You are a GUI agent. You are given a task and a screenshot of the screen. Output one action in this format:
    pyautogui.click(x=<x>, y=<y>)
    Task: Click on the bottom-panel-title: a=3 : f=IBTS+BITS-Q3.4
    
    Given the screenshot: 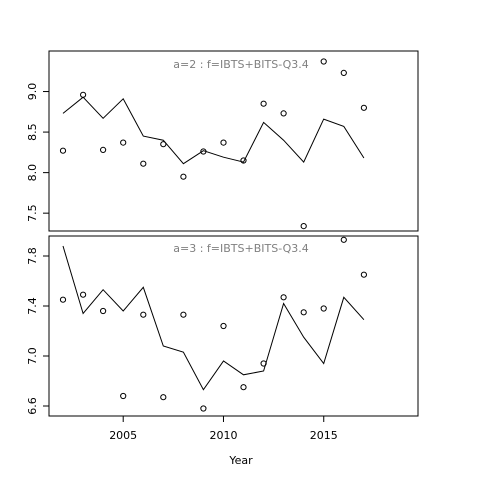 What is the action you would take?
    pyautogui.click(x=240, y=248)
    